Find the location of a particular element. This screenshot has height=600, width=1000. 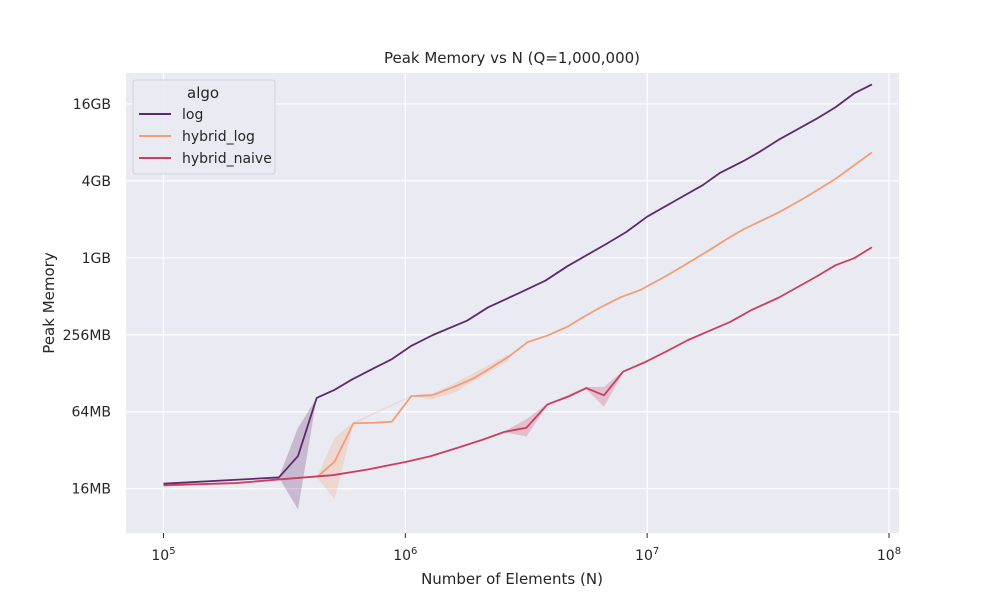

x-axis-label: Number of Elements (N) is located at coordinates (512, 579).